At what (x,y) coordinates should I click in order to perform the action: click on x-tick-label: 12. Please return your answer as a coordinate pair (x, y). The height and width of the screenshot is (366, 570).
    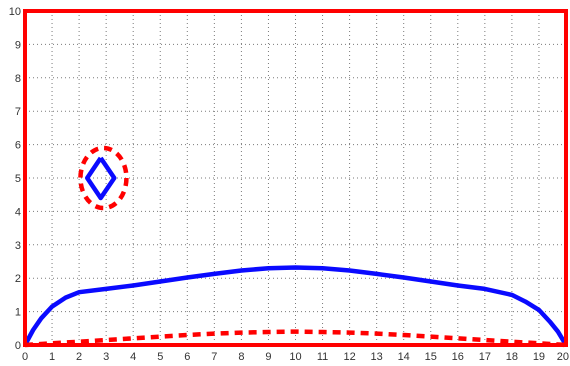
    Looking at the image, I should click on (349, 357).